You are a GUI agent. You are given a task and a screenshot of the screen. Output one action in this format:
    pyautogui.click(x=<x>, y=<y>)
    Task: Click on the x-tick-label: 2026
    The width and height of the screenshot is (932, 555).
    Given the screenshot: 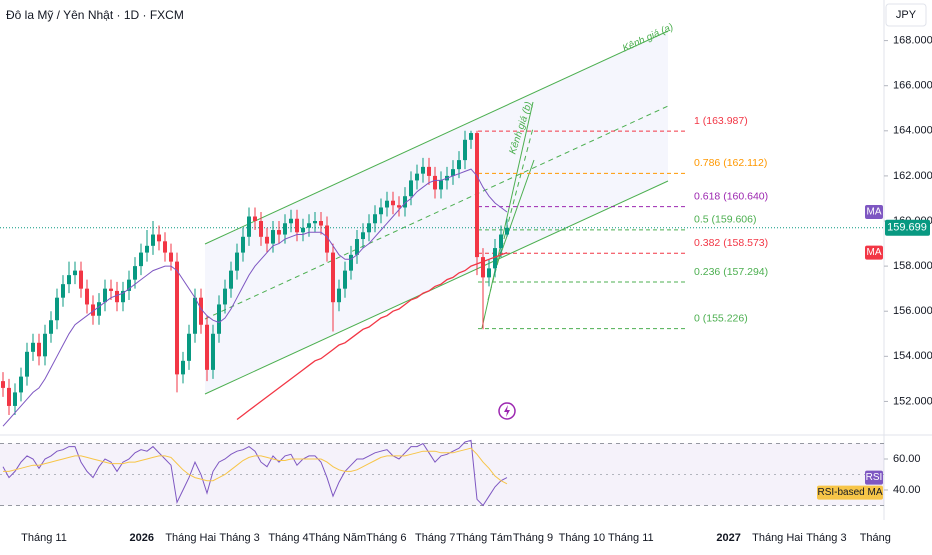 What is the action you would take?
    pyautogui.click(x=142, y=538)
    